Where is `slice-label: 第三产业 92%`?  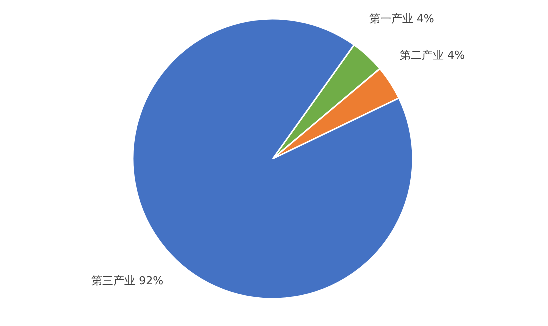
slice-label: 第三产业 92% is located at coordinates (128, 281).